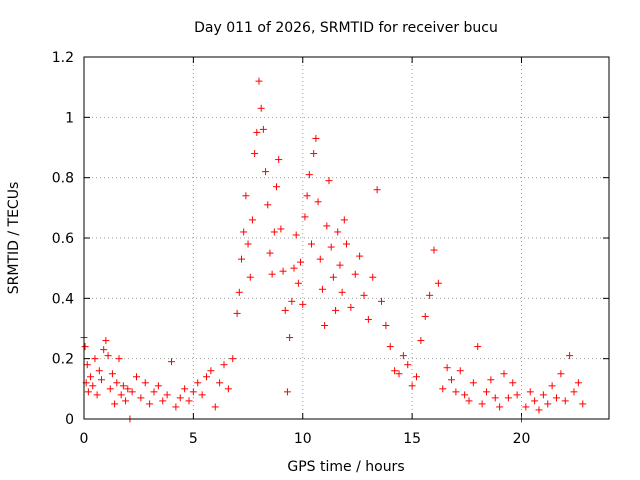 Image resolution: width=640 pixels, height=480 pixels. I want to click on y-tick-label: 0.2, so click(63, 360).